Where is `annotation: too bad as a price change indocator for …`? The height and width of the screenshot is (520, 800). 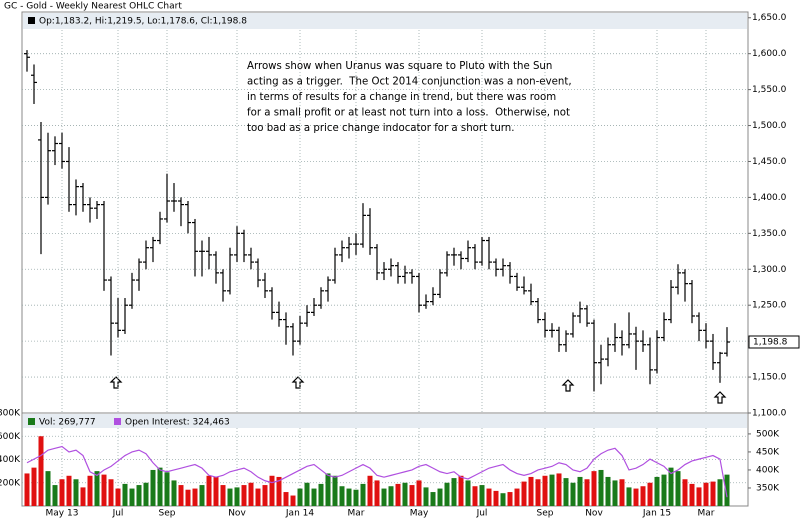
annotation: too bad as a price change indocator for … is located at coordinates (381, 128).